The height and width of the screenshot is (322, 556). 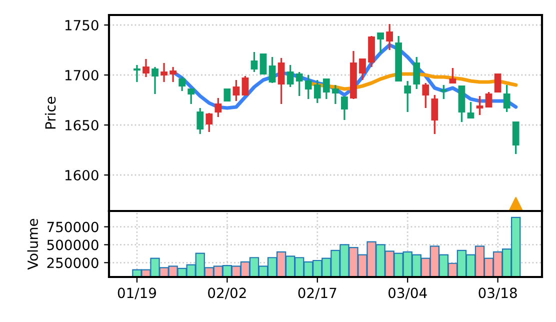 I want to click on x-tick-label: 02/02, so click(x=227, y=294).